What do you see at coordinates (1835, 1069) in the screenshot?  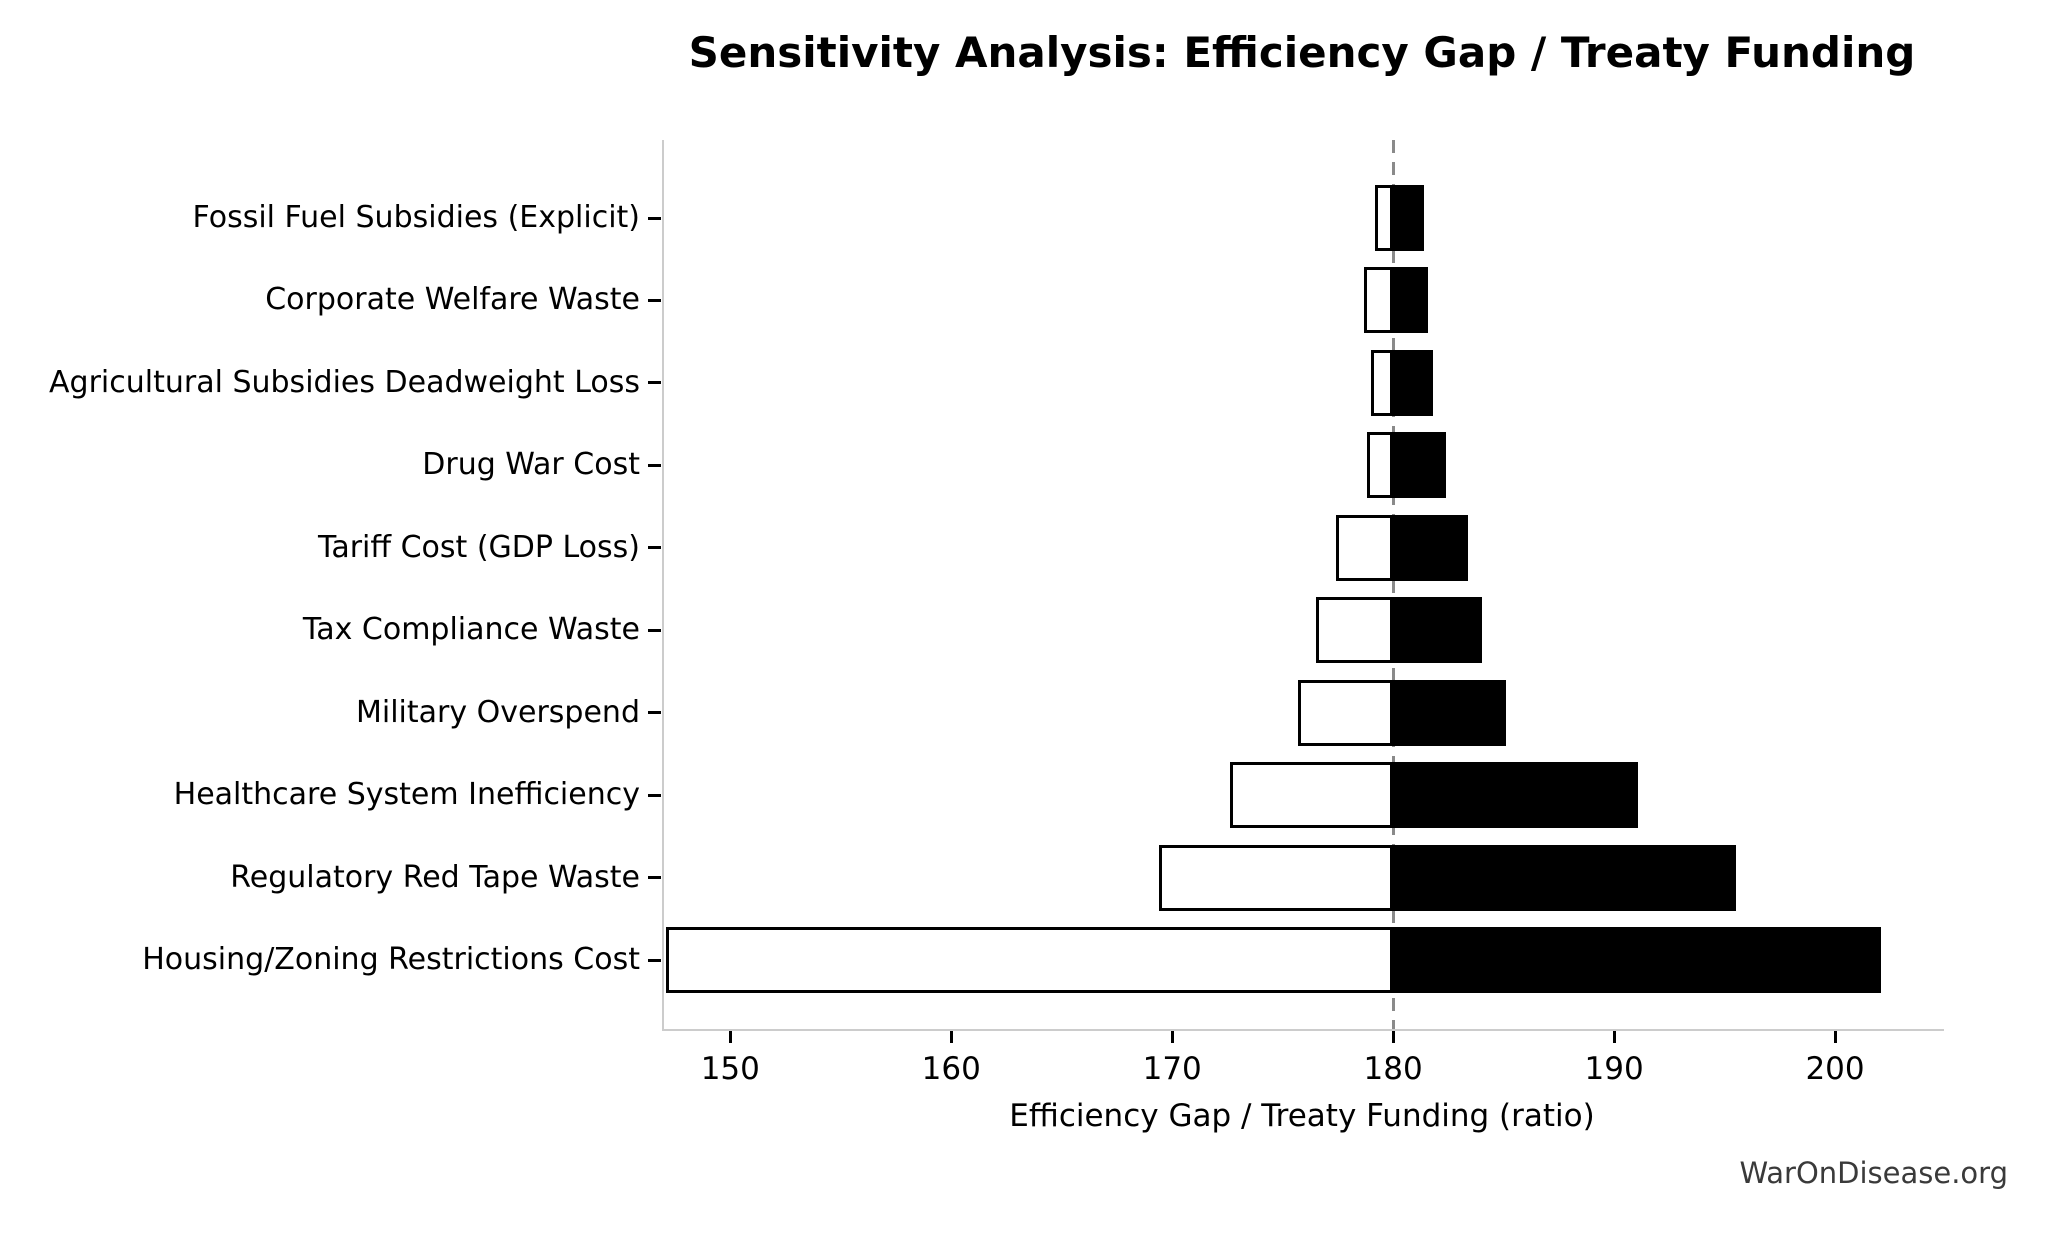 I see `x-tick-label: 200` at bounding box center [1835, 1069].